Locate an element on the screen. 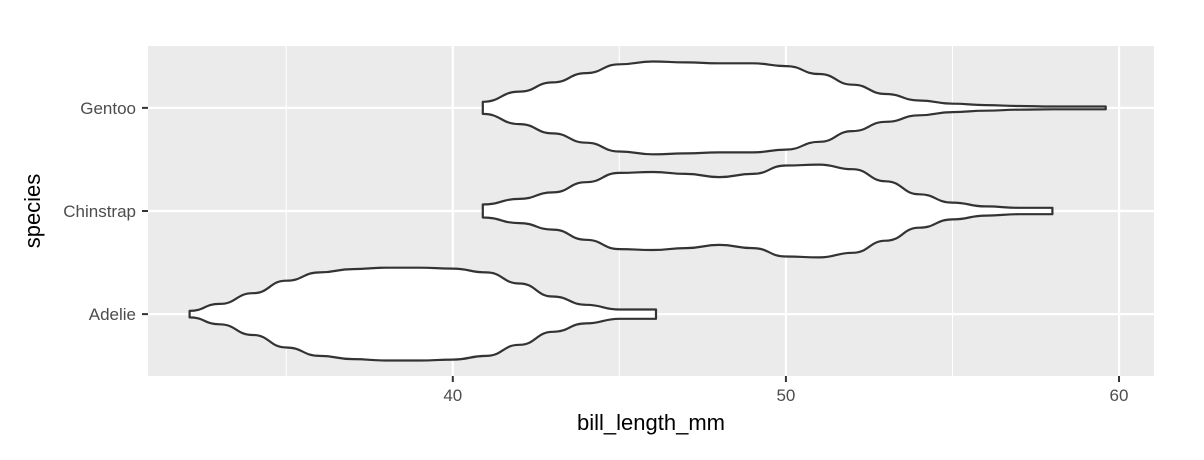  y-tick-label: Chinstrap is located at coordinates (99, 211).